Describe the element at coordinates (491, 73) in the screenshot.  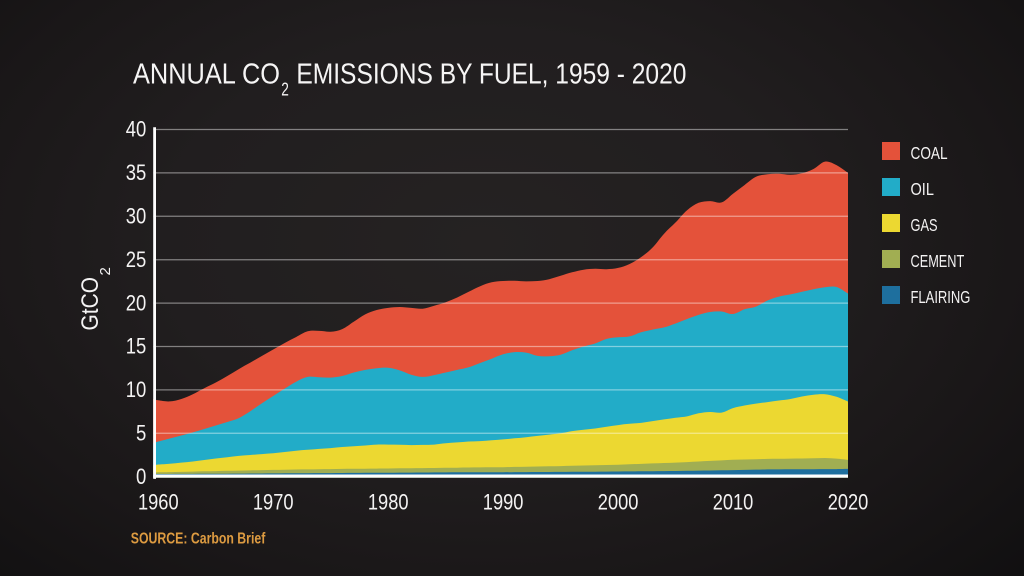
I see `svg-text: EMISSIONS BY FUEL, 1959 - 2020` at that location.